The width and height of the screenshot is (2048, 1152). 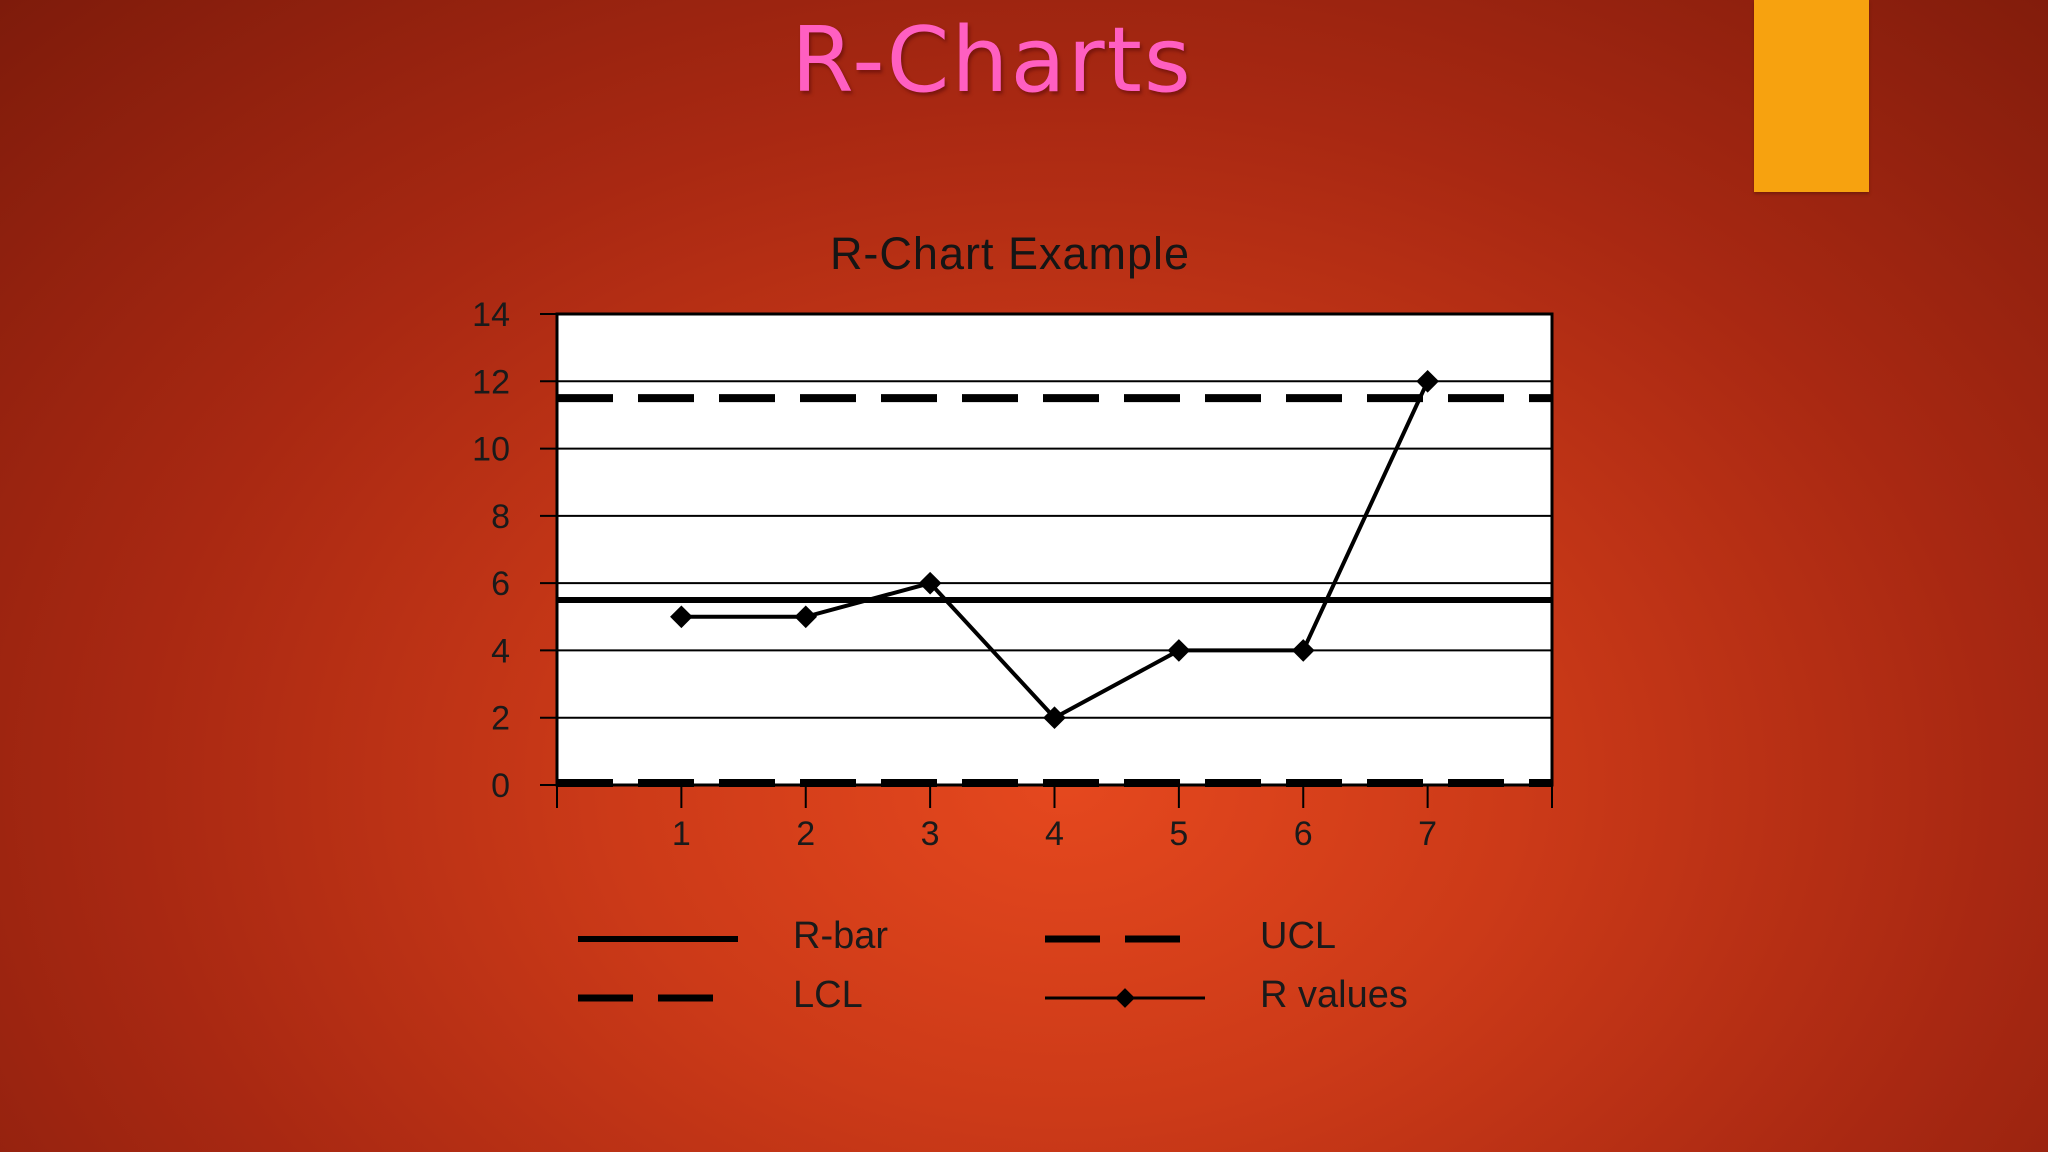 What do you see at coordinates (1245, 939) in the screenshot?
I see `legend-item-ucl: UCL` at bounding box center [1245, 939].